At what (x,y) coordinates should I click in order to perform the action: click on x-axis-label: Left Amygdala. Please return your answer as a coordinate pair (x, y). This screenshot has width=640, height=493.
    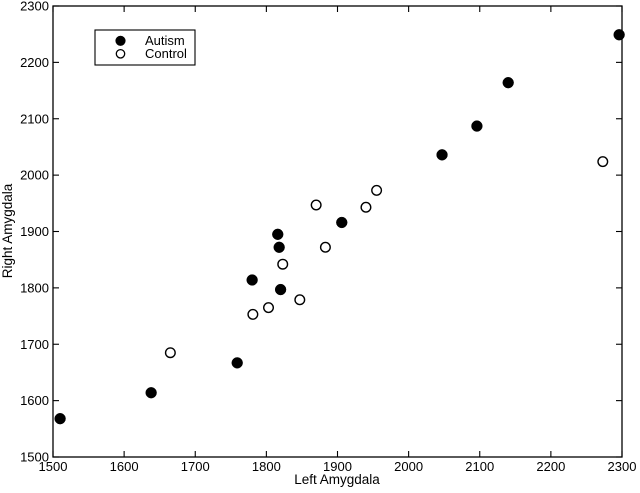
    Looking at the image, I should click on (337, 479).